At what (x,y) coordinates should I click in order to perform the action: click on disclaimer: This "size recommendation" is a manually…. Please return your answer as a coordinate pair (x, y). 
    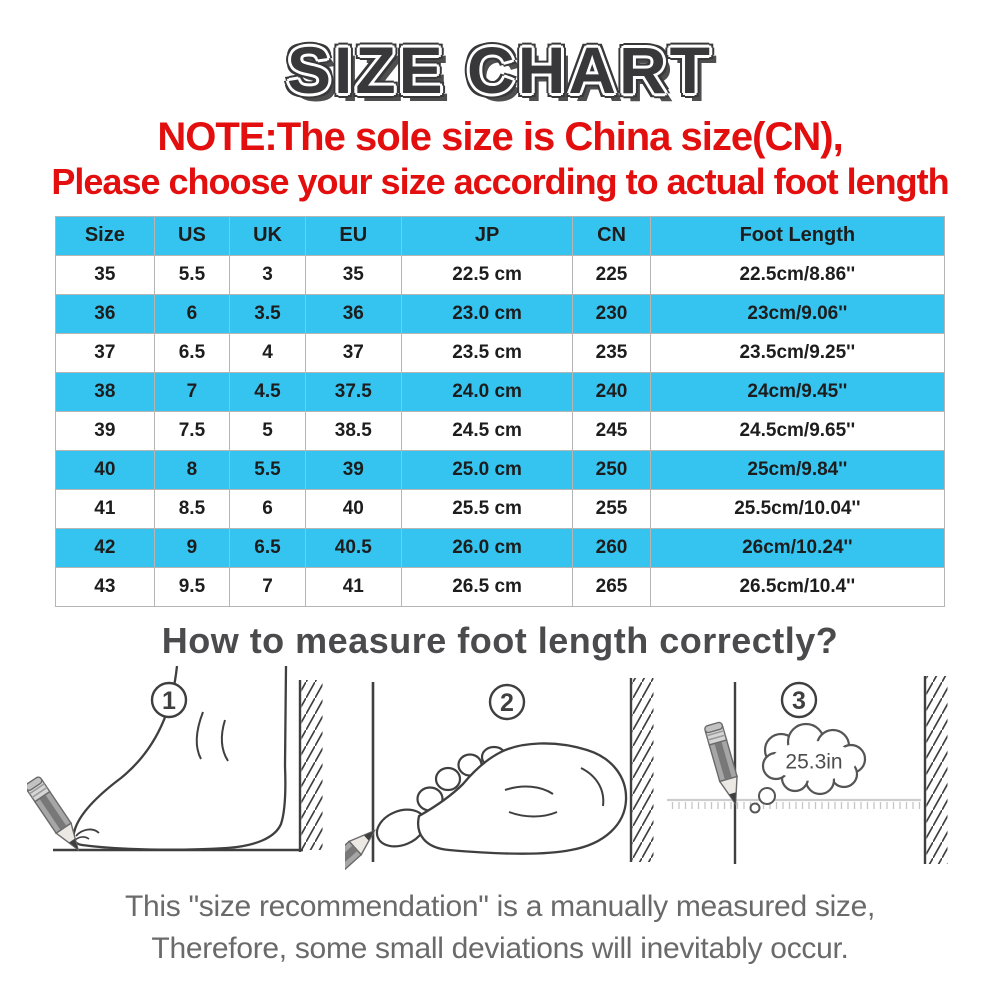
    Looking at the image, I should click on (500, 928).